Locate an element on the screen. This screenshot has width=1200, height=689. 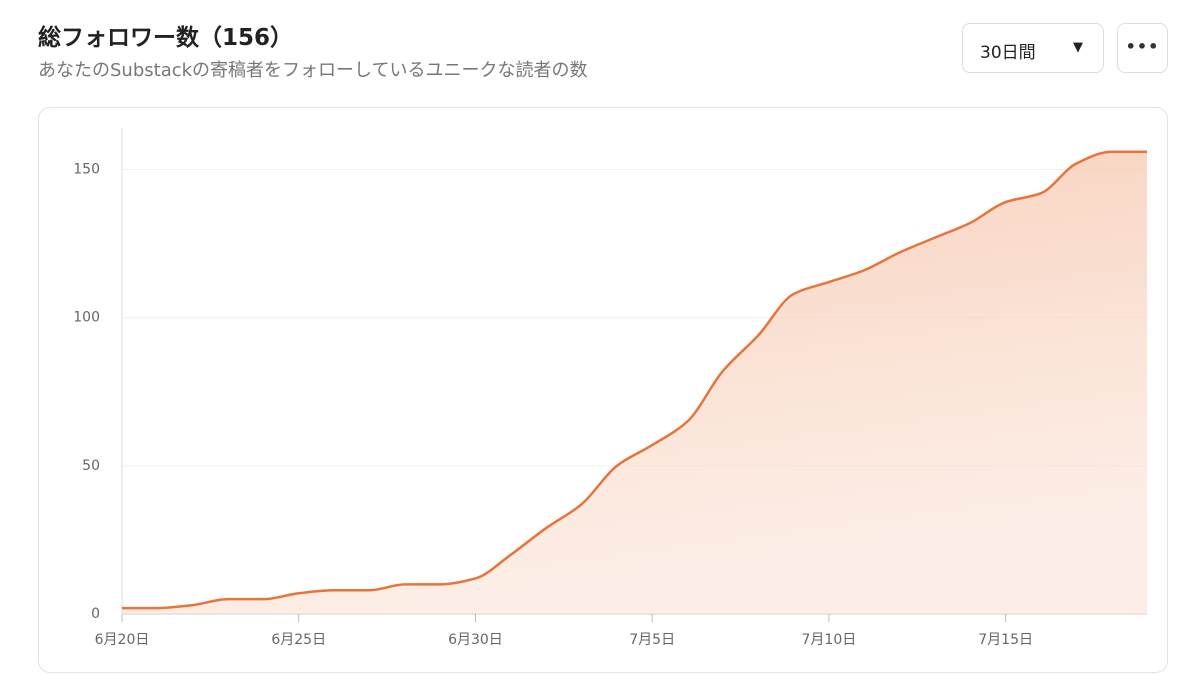
y-tick-label: 100 is located at coordinates (86, 318).